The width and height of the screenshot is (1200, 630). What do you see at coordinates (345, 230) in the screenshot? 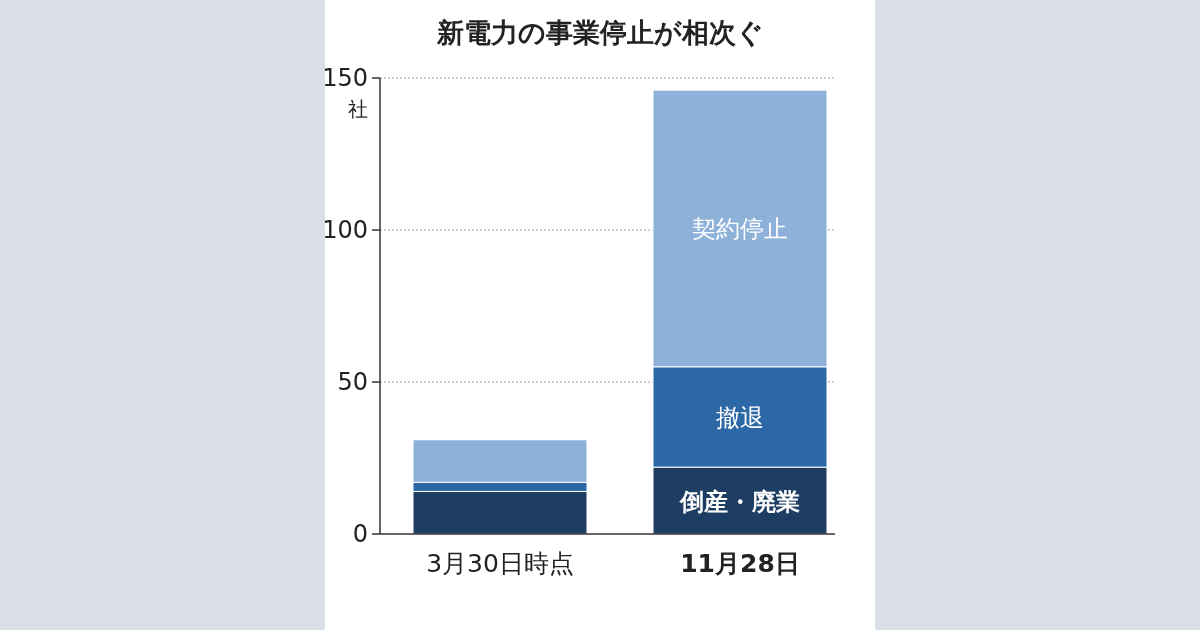
I see `y-tick-label: 100` at bounding box center [345, 230].